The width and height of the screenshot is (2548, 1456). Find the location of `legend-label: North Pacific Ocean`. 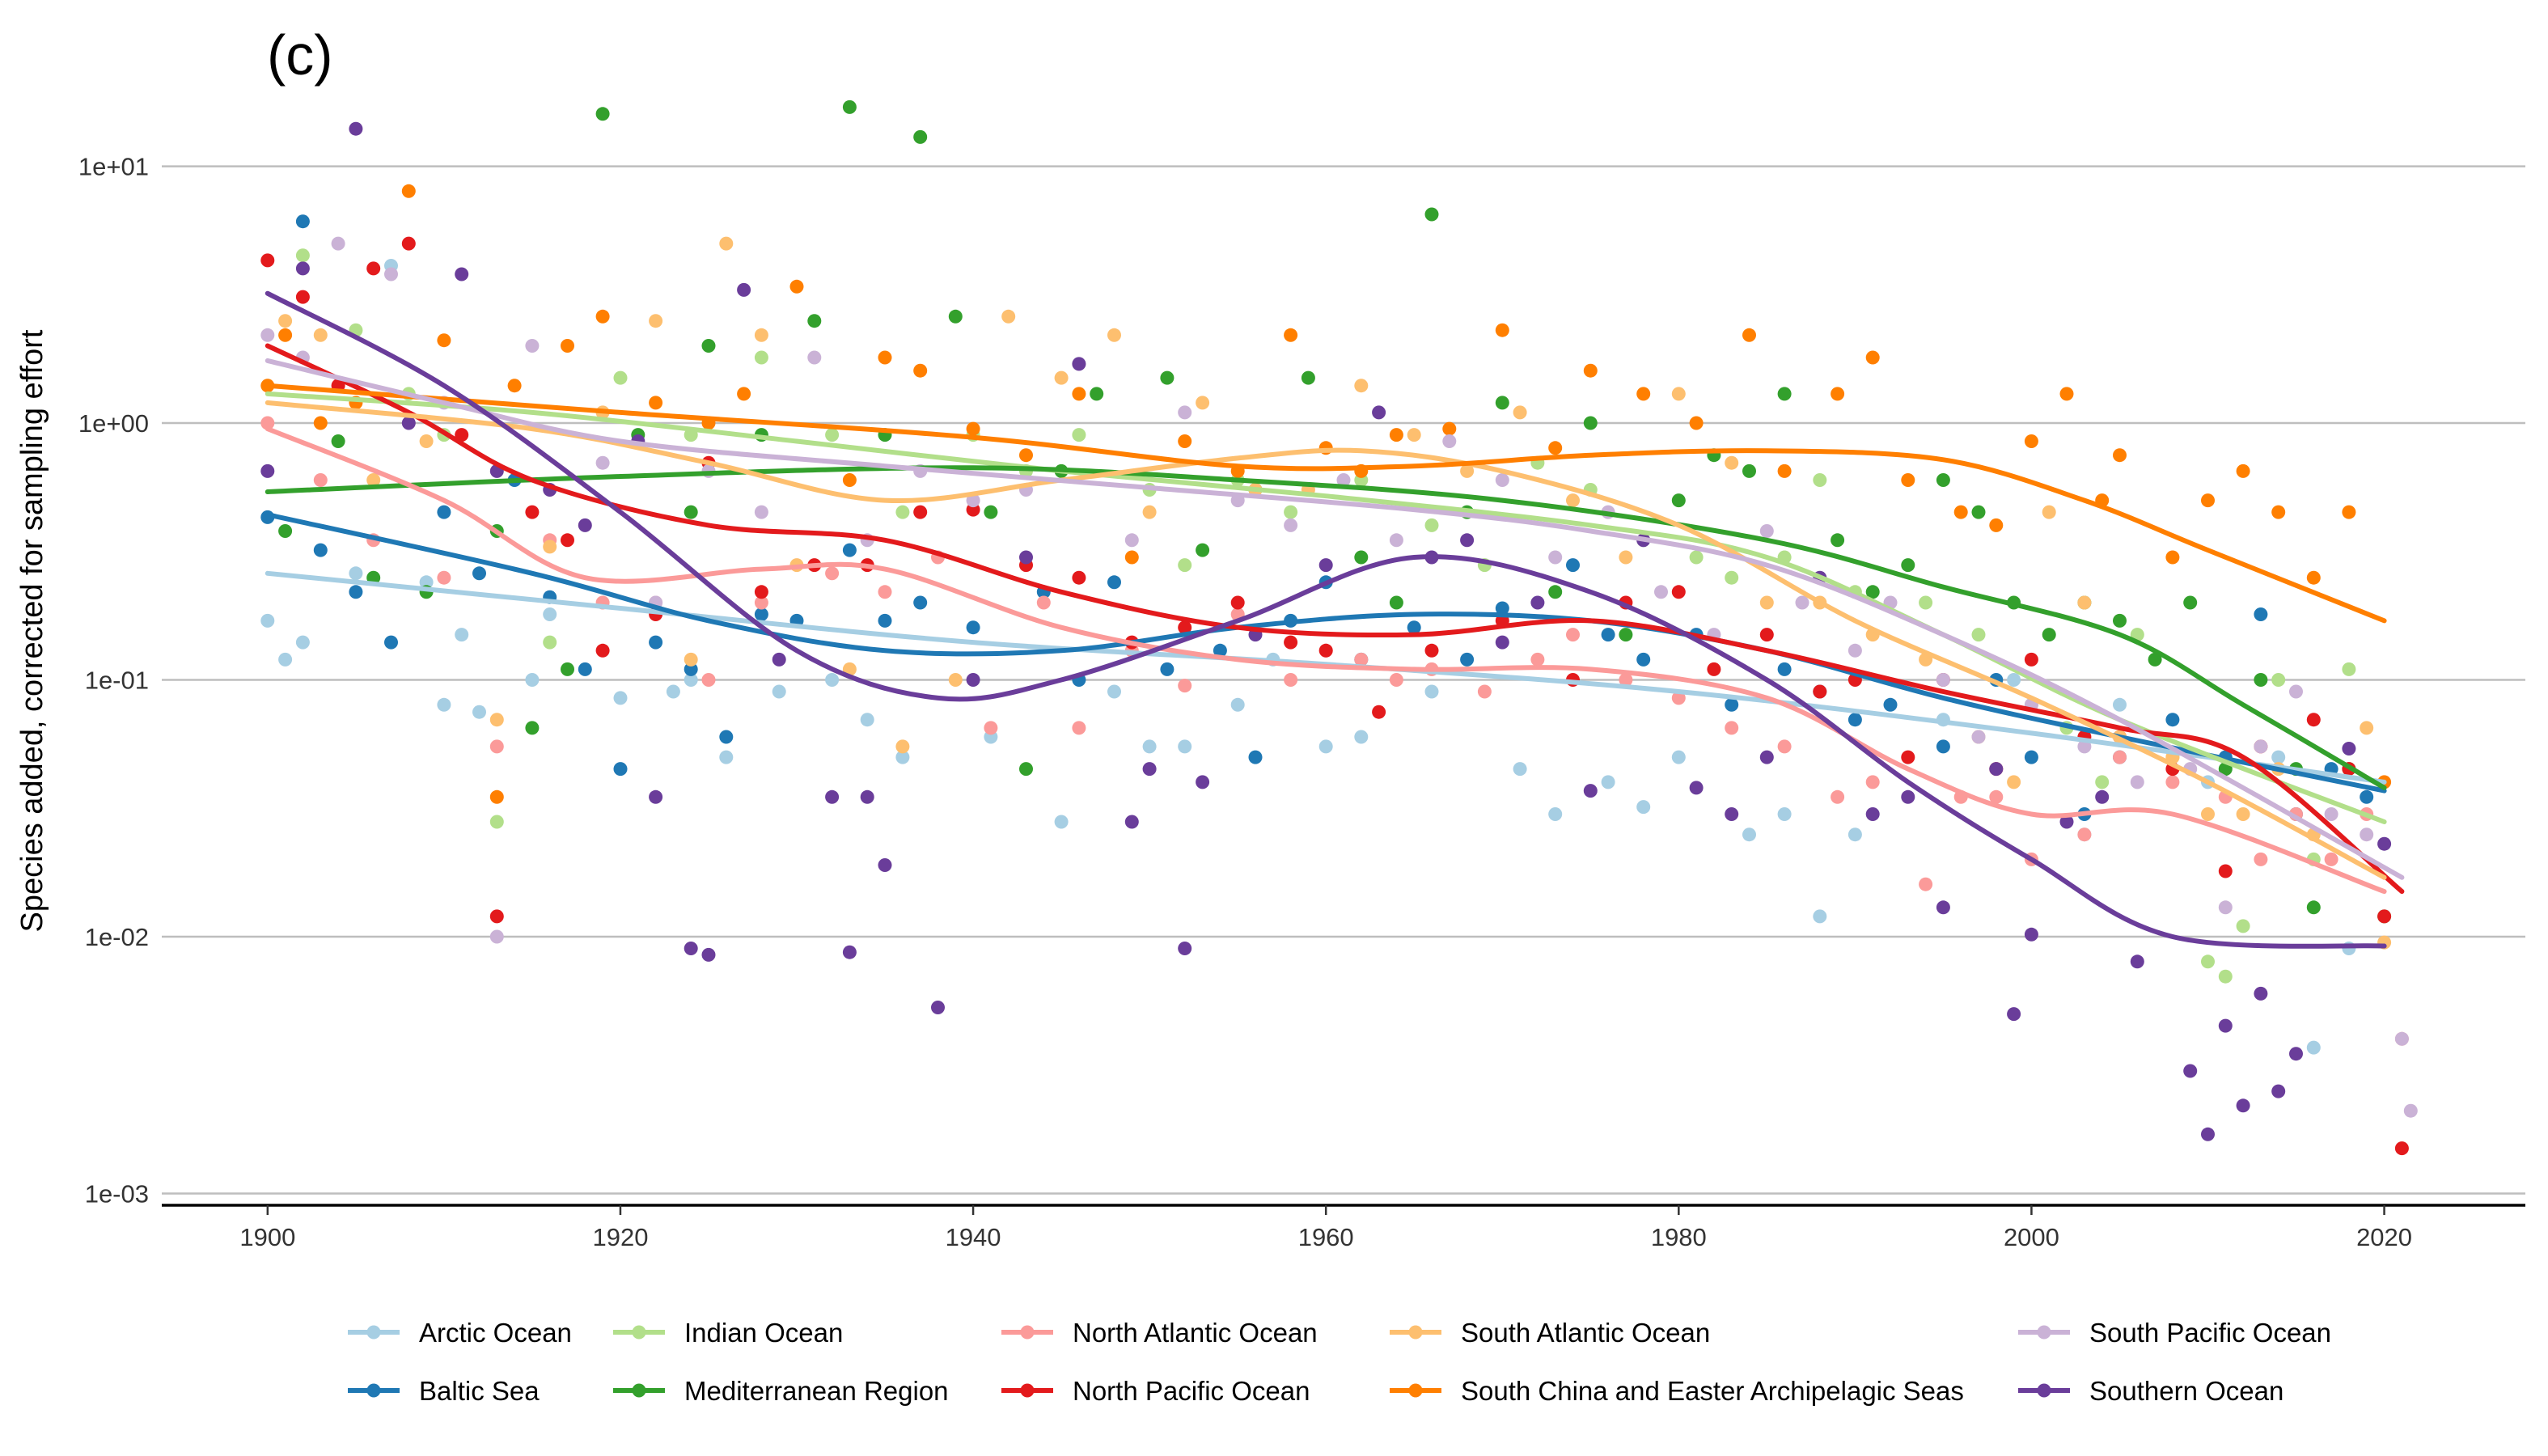

legend-label: North Pacific Ocean is located at coordinates (1191, 1391).